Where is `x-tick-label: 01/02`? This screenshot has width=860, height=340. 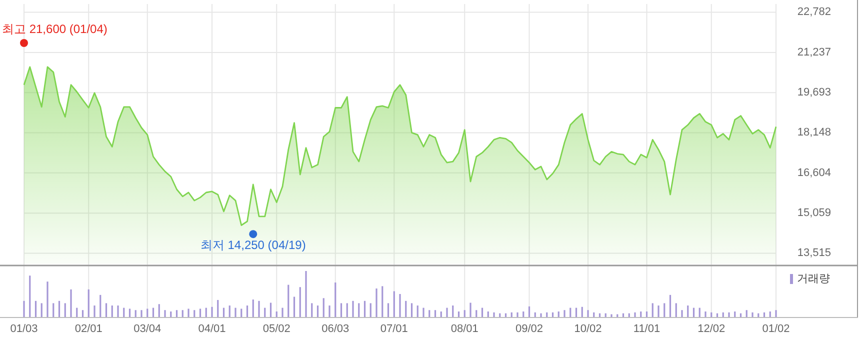
x-tick-label: 01/02 is located at coordinates (776, 329).